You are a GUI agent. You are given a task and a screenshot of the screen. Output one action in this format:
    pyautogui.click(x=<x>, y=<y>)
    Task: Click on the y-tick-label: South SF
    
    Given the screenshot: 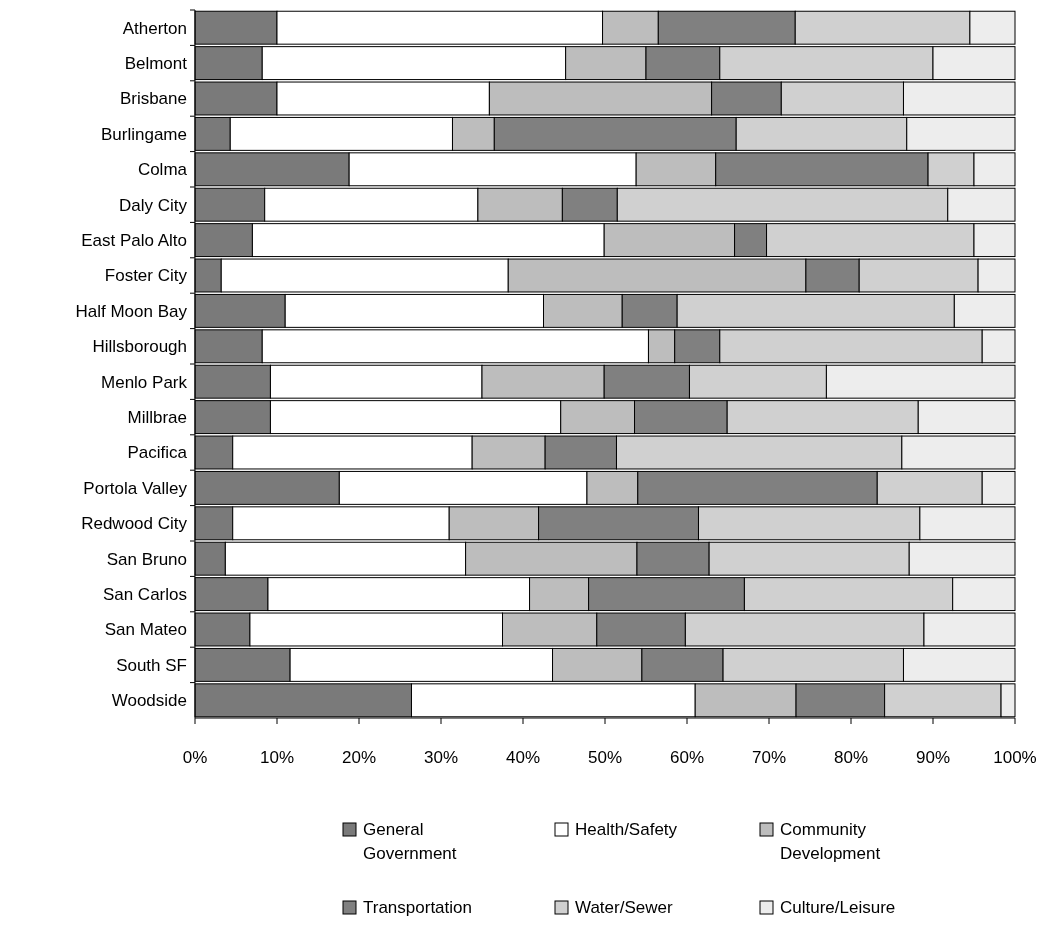 What is the action you would take?
    pyautogui.click(x=151, y=665)
    